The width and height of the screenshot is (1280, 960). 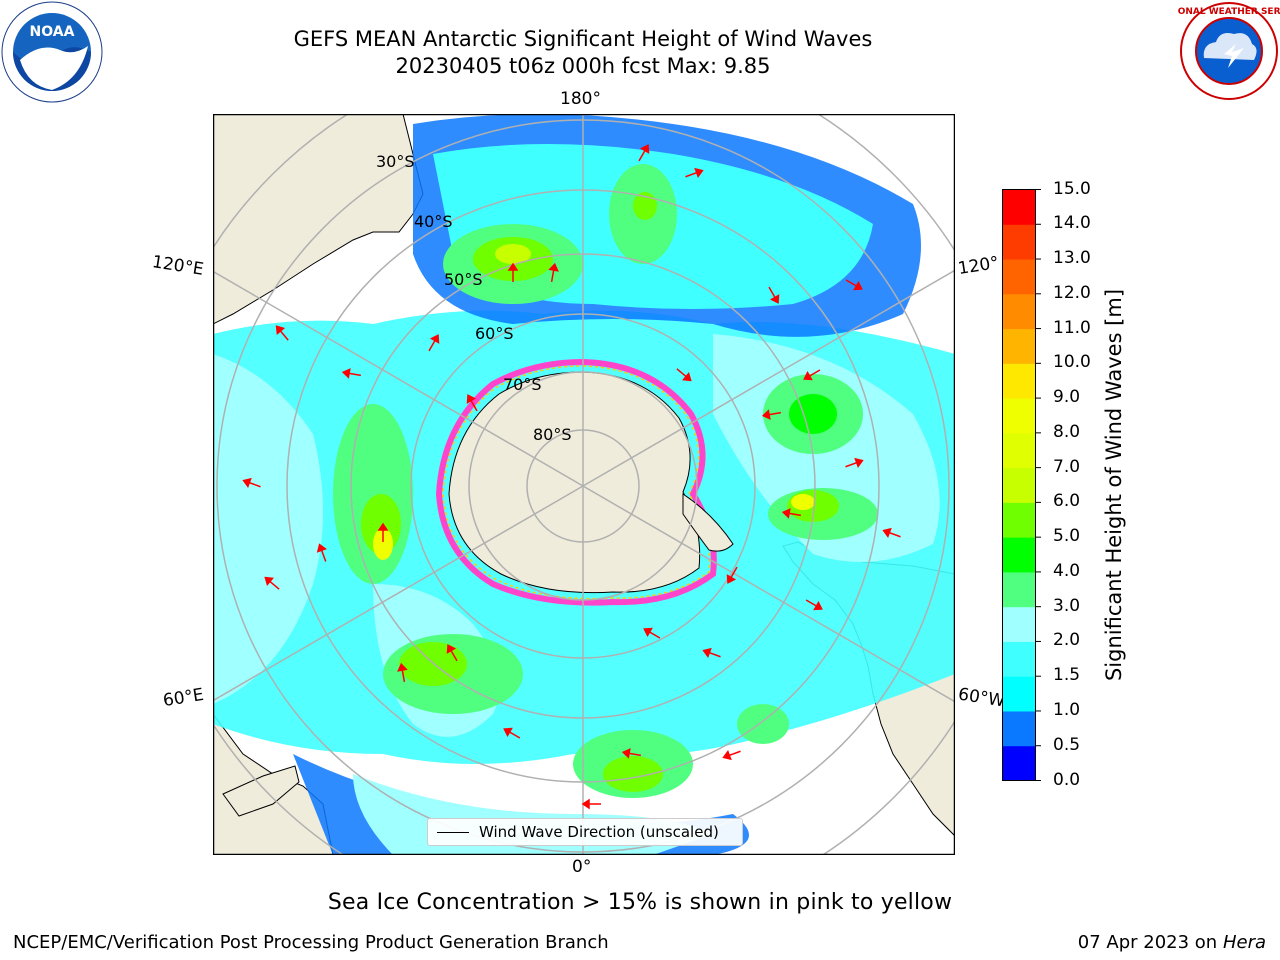 I want to click on lat-label-30s: 30°S, so click(x=395, y=161).